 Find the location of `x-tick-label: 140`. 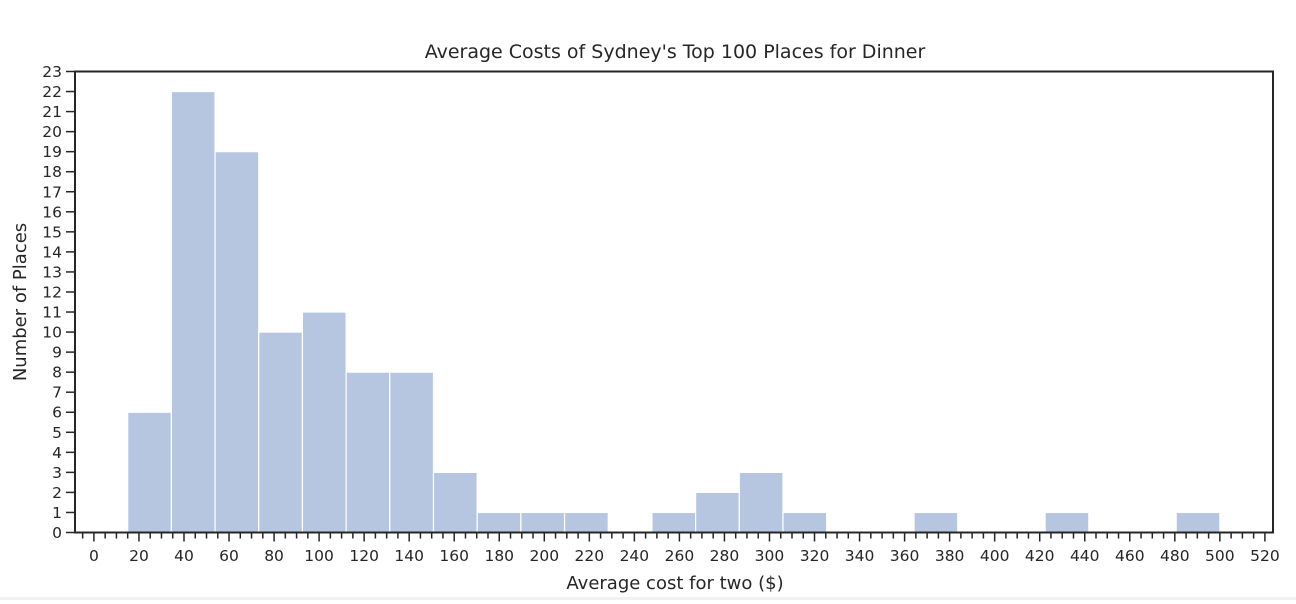

x-tick-label: 140 is located at coordinates (409, 556).